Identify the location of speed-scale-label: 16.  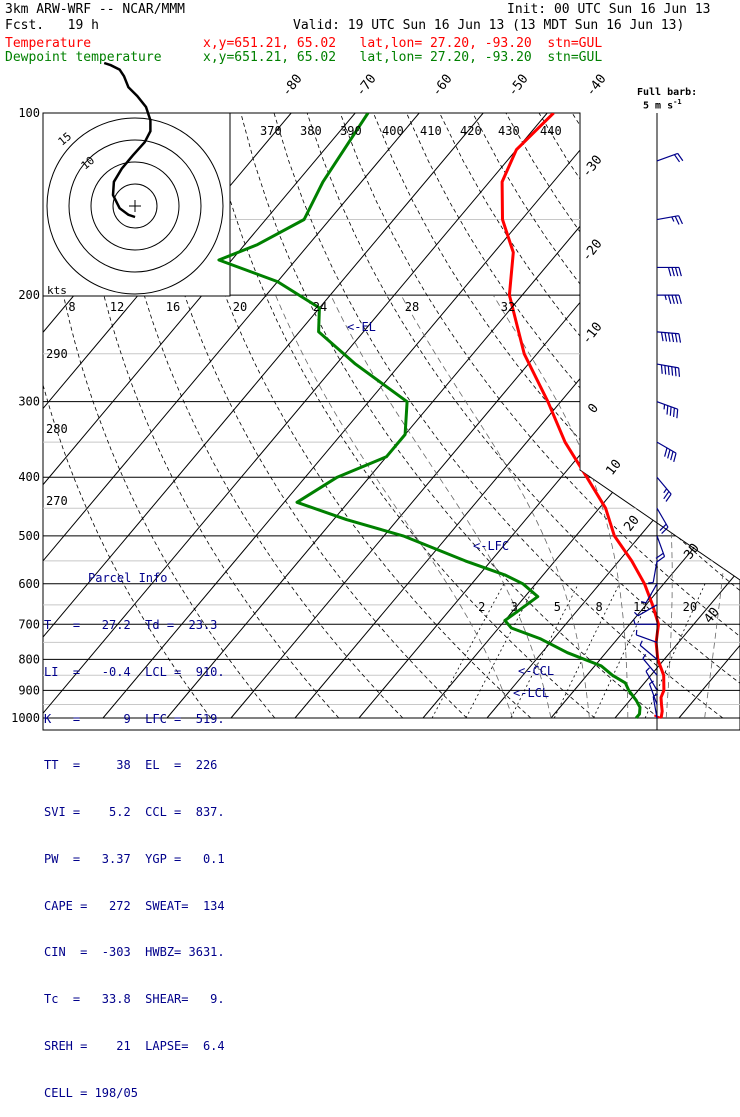
(173, 307).